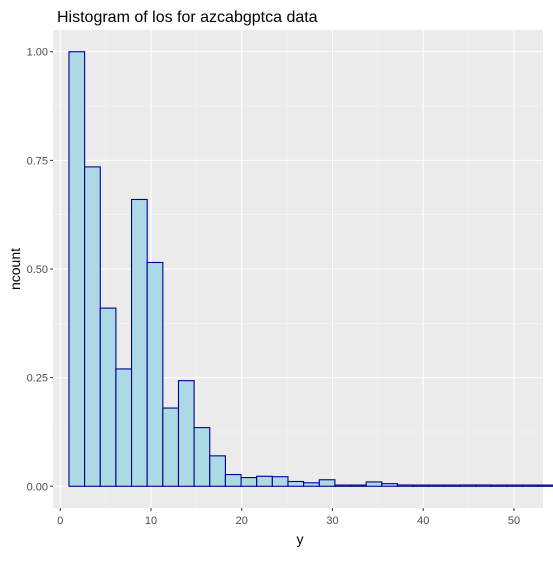 The width and height of the screenshot is (553, 564). I want to click on x-tick-label: 0, so click(60, 521).